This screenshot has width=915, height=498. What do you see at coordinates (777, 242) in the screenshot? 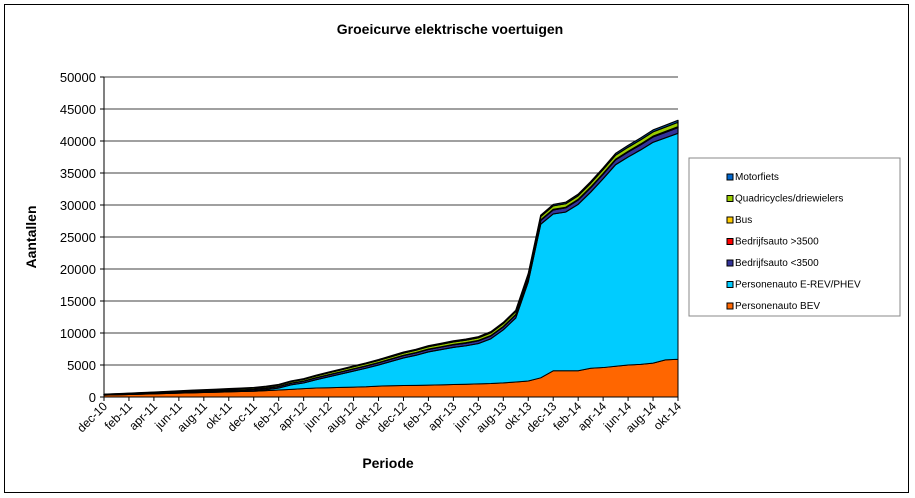
I see `legend-label: Bedrijfsauto >3500` at bounding box center [777, 242].